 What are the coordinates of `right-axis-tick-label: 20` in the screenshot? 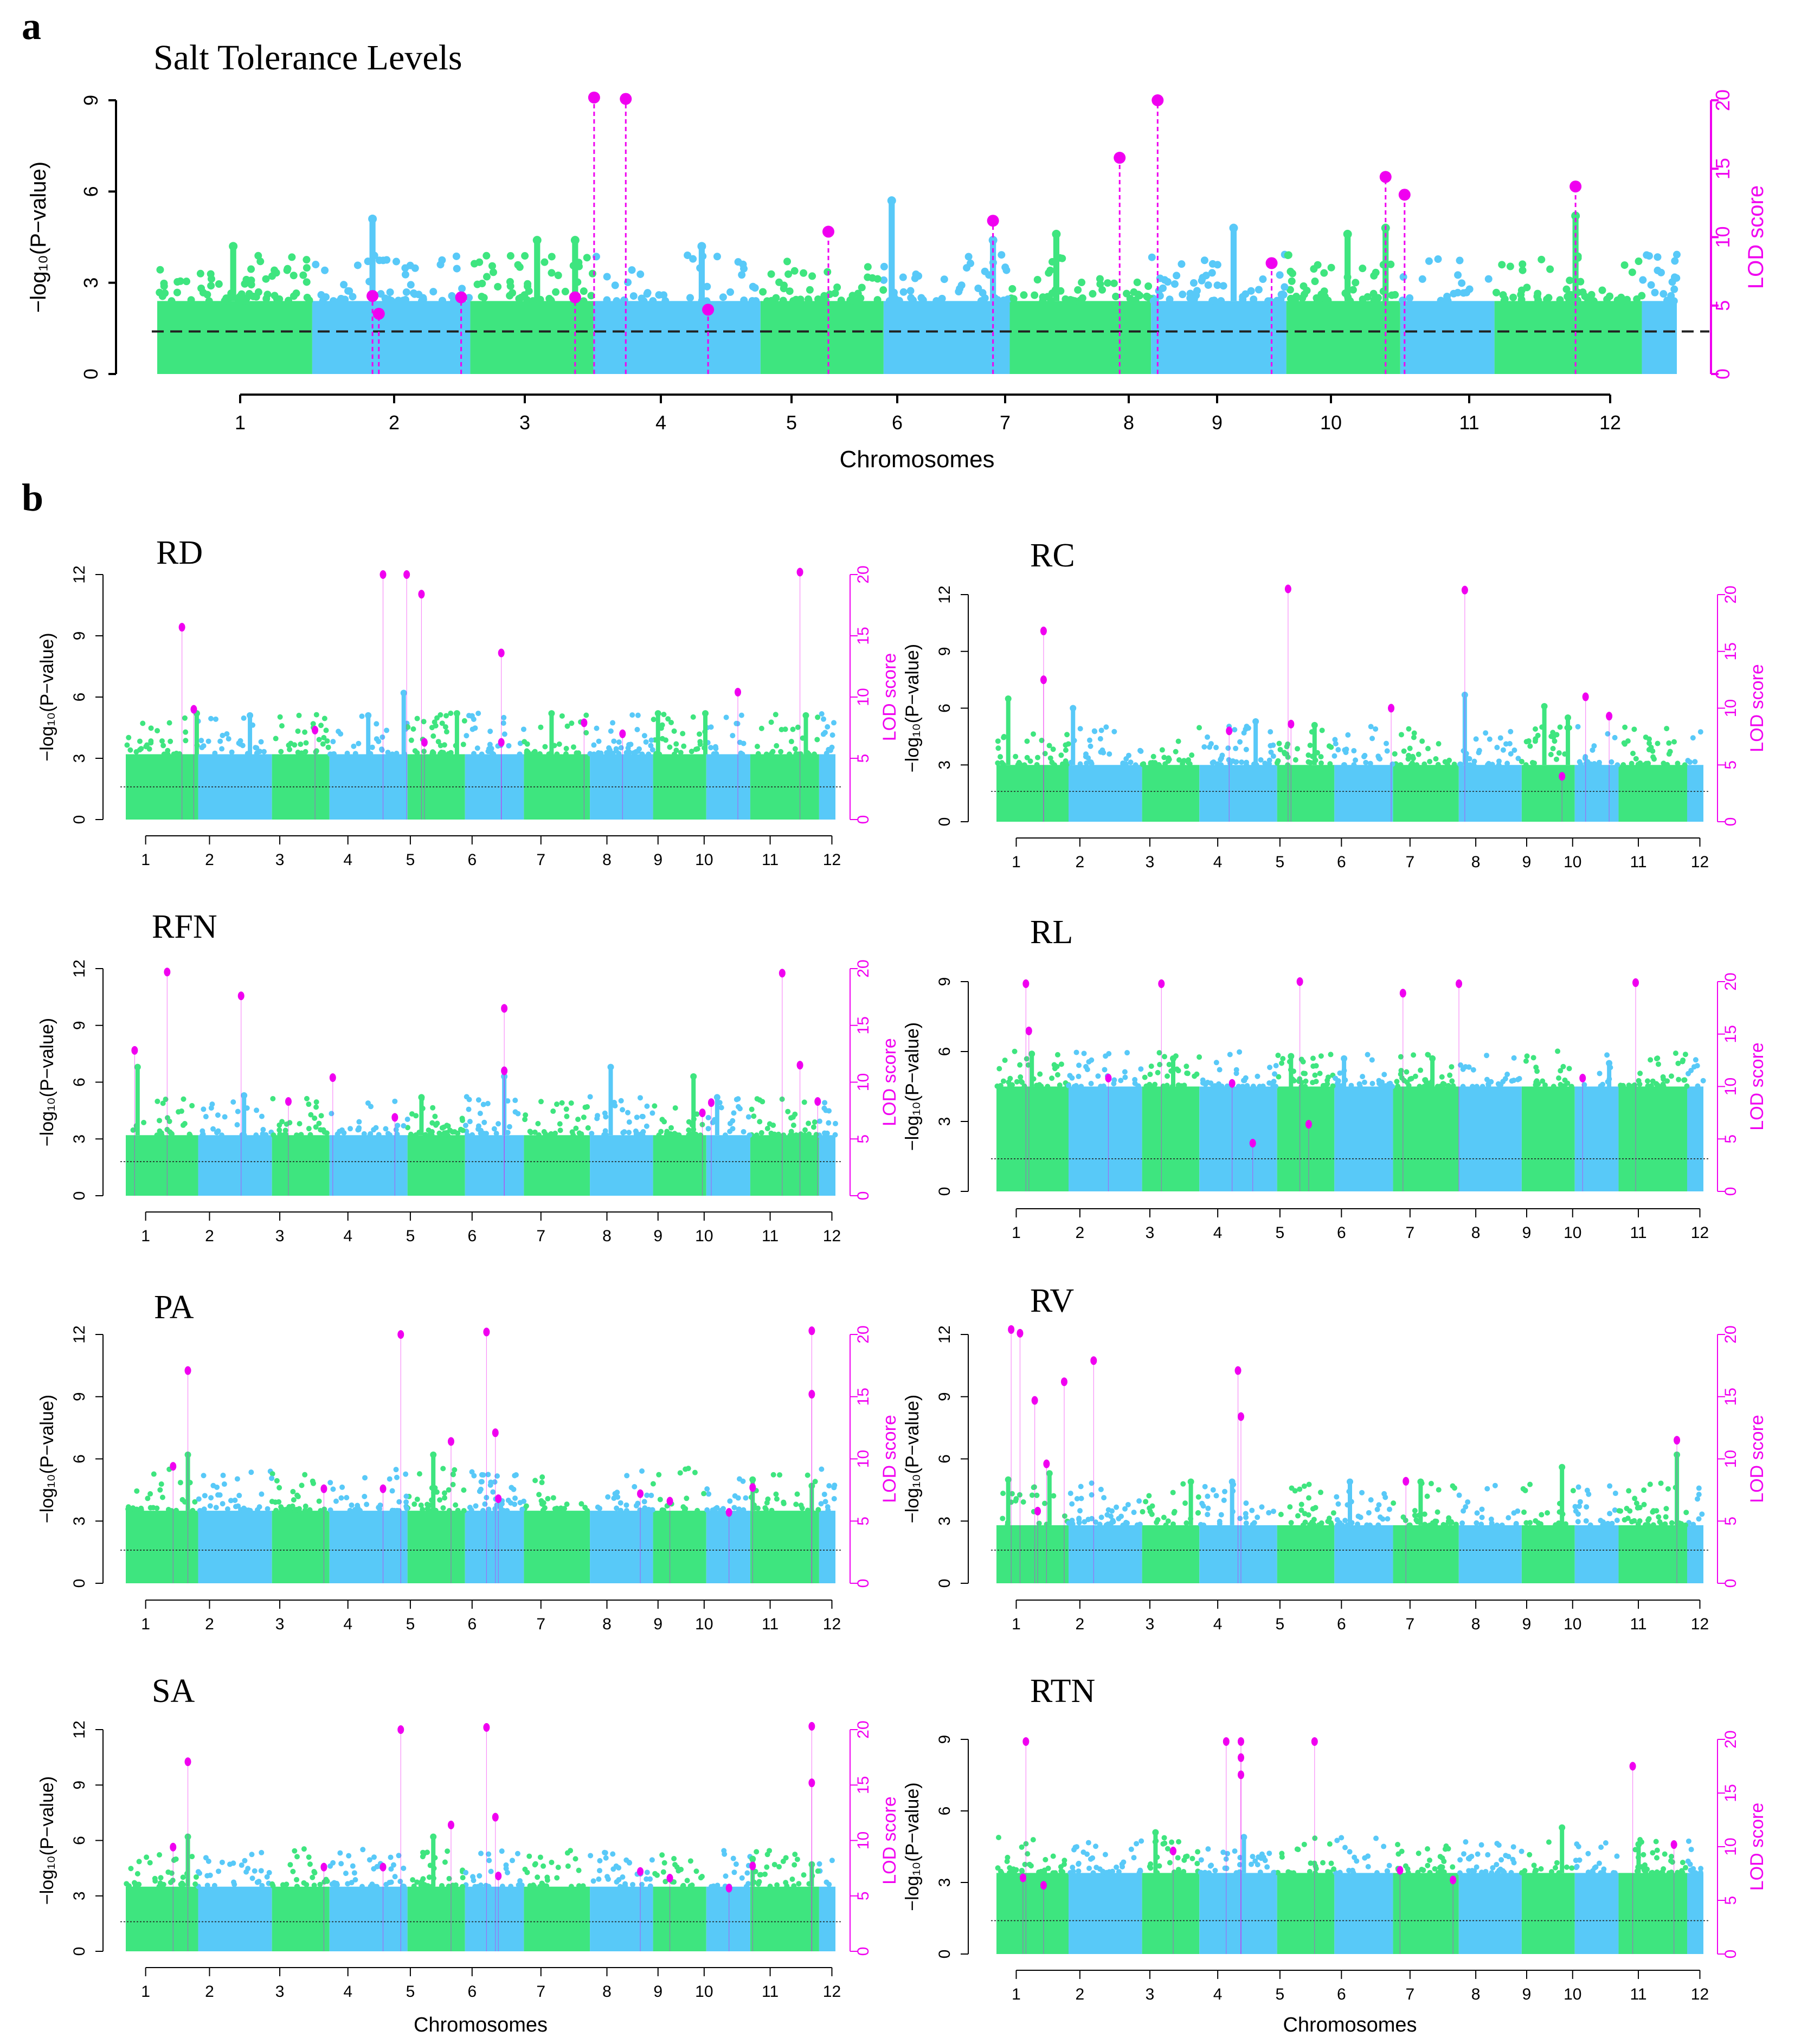 It's located at (863, 574).